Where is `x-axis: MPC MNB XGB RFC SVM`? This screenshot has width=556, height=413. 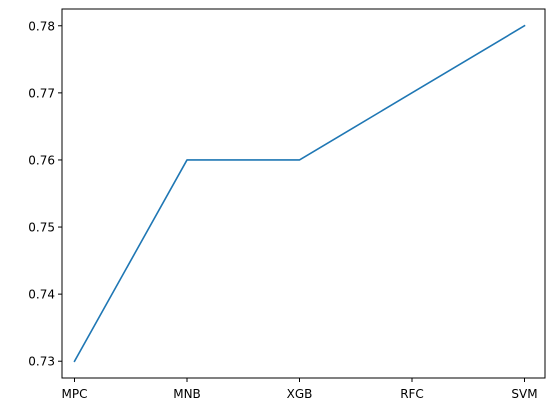
x-axis: MPC MNB XGB RFC SVM is located at coordinates (300, 389).